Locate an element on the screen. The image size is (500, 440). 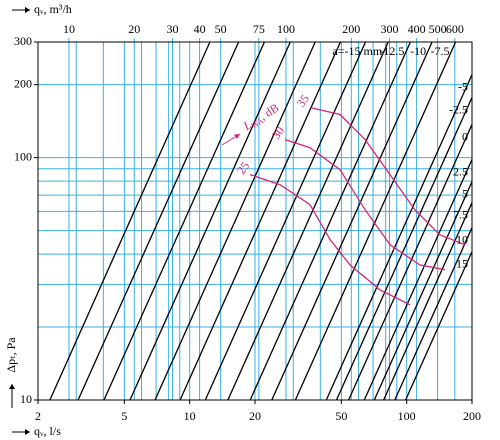
x-tick-label: 20 is located at coordinates (255, 416).